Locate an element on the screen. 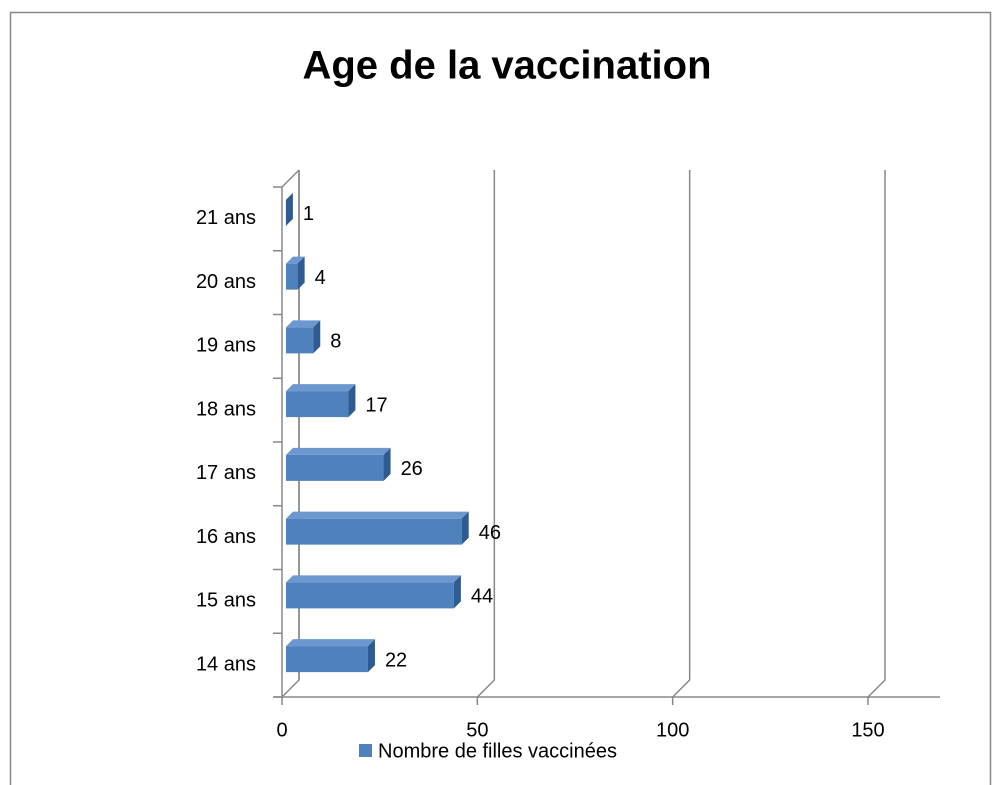  y-tick-label: 17 ans is located at coordinates (226, 473).